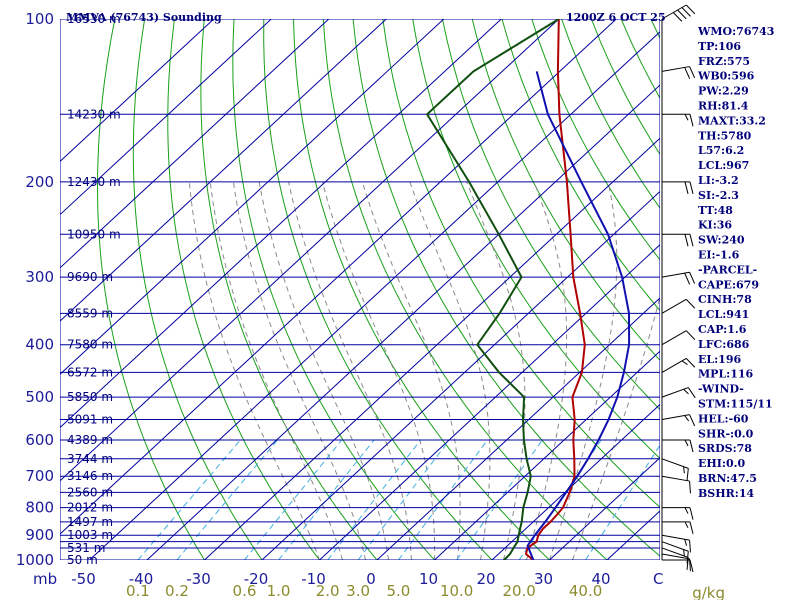 This screenshot has width=800, height=600. I want to click on index-entry: EHI:0.0, so click(721, 463).